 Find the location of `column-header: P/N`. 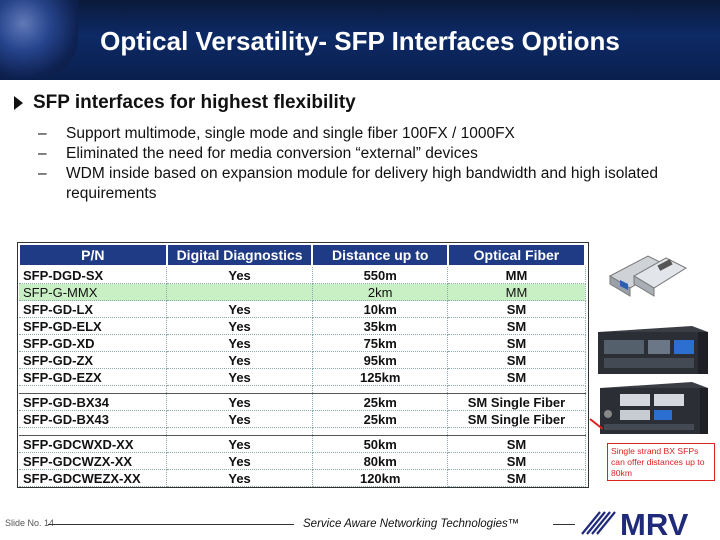

column-header: P/N is located at coordinates (93, 255).